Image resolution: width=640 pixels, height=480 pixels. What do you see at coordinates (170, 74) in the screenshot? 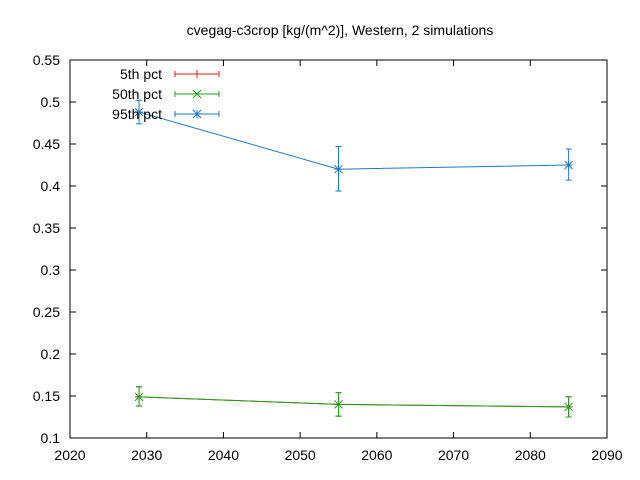
I see `legend-item: 5th pct` at bounding box center [170, 74].